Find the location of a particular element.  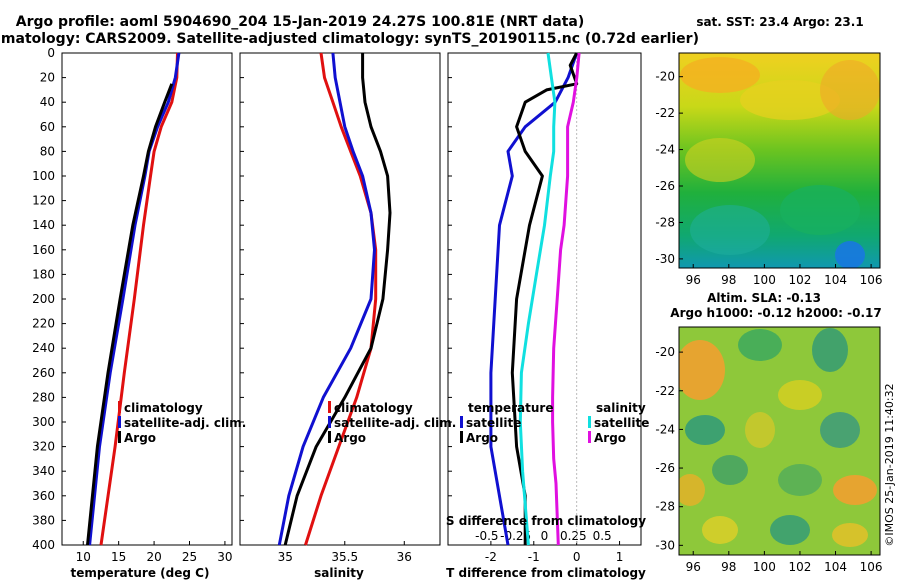

x-tick-label: -1 is located at coordinates (534, 557).